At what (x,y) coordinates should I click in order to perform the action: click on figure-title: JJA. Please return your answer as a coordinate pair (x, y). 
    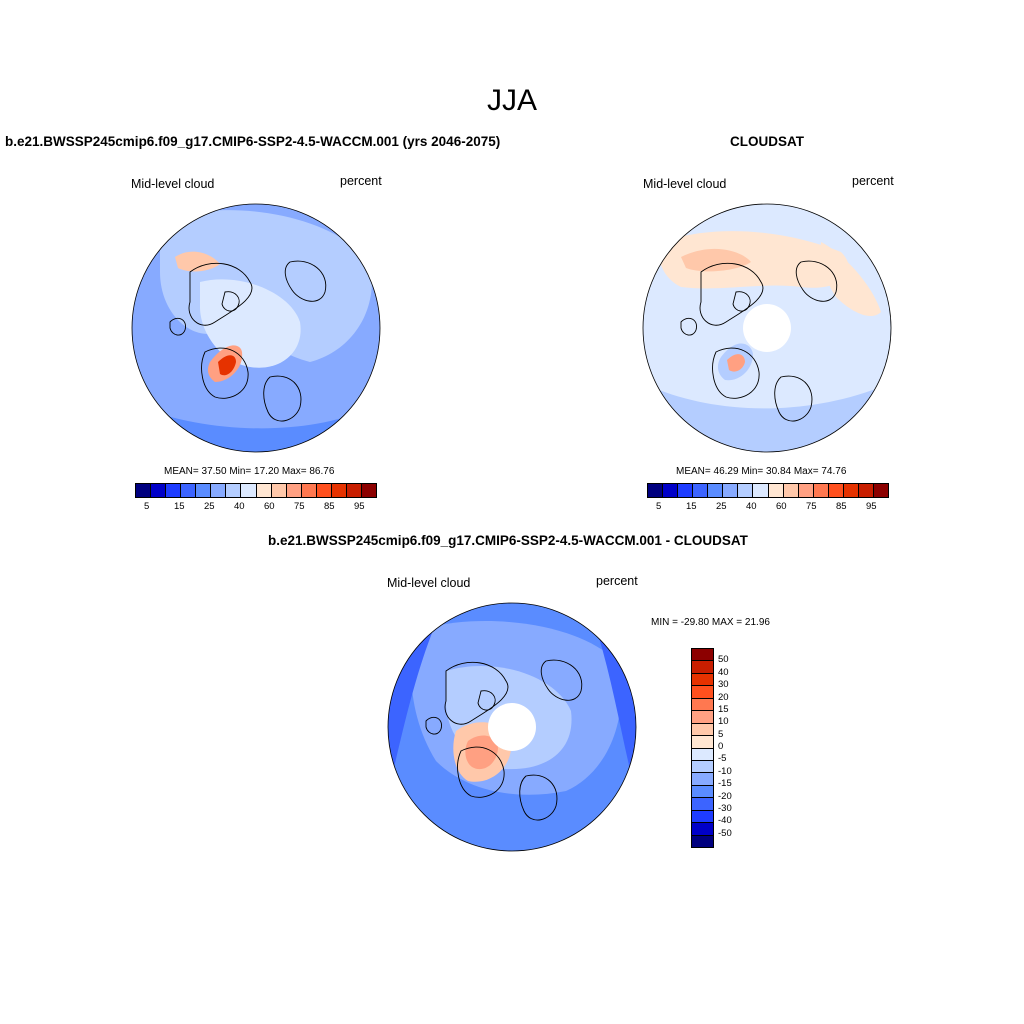
    Looking at the image, I should click on (511, 100).